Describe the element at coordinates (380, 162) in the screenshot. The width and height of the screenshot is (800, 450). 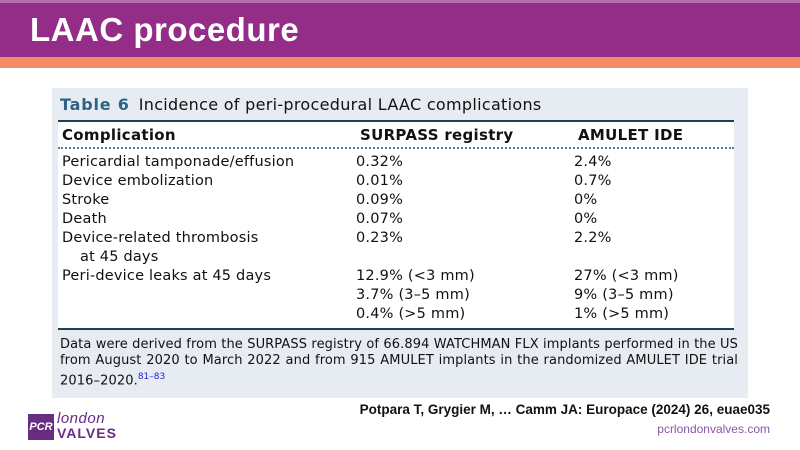
I see `surpass-value: 0.32%` at that location.